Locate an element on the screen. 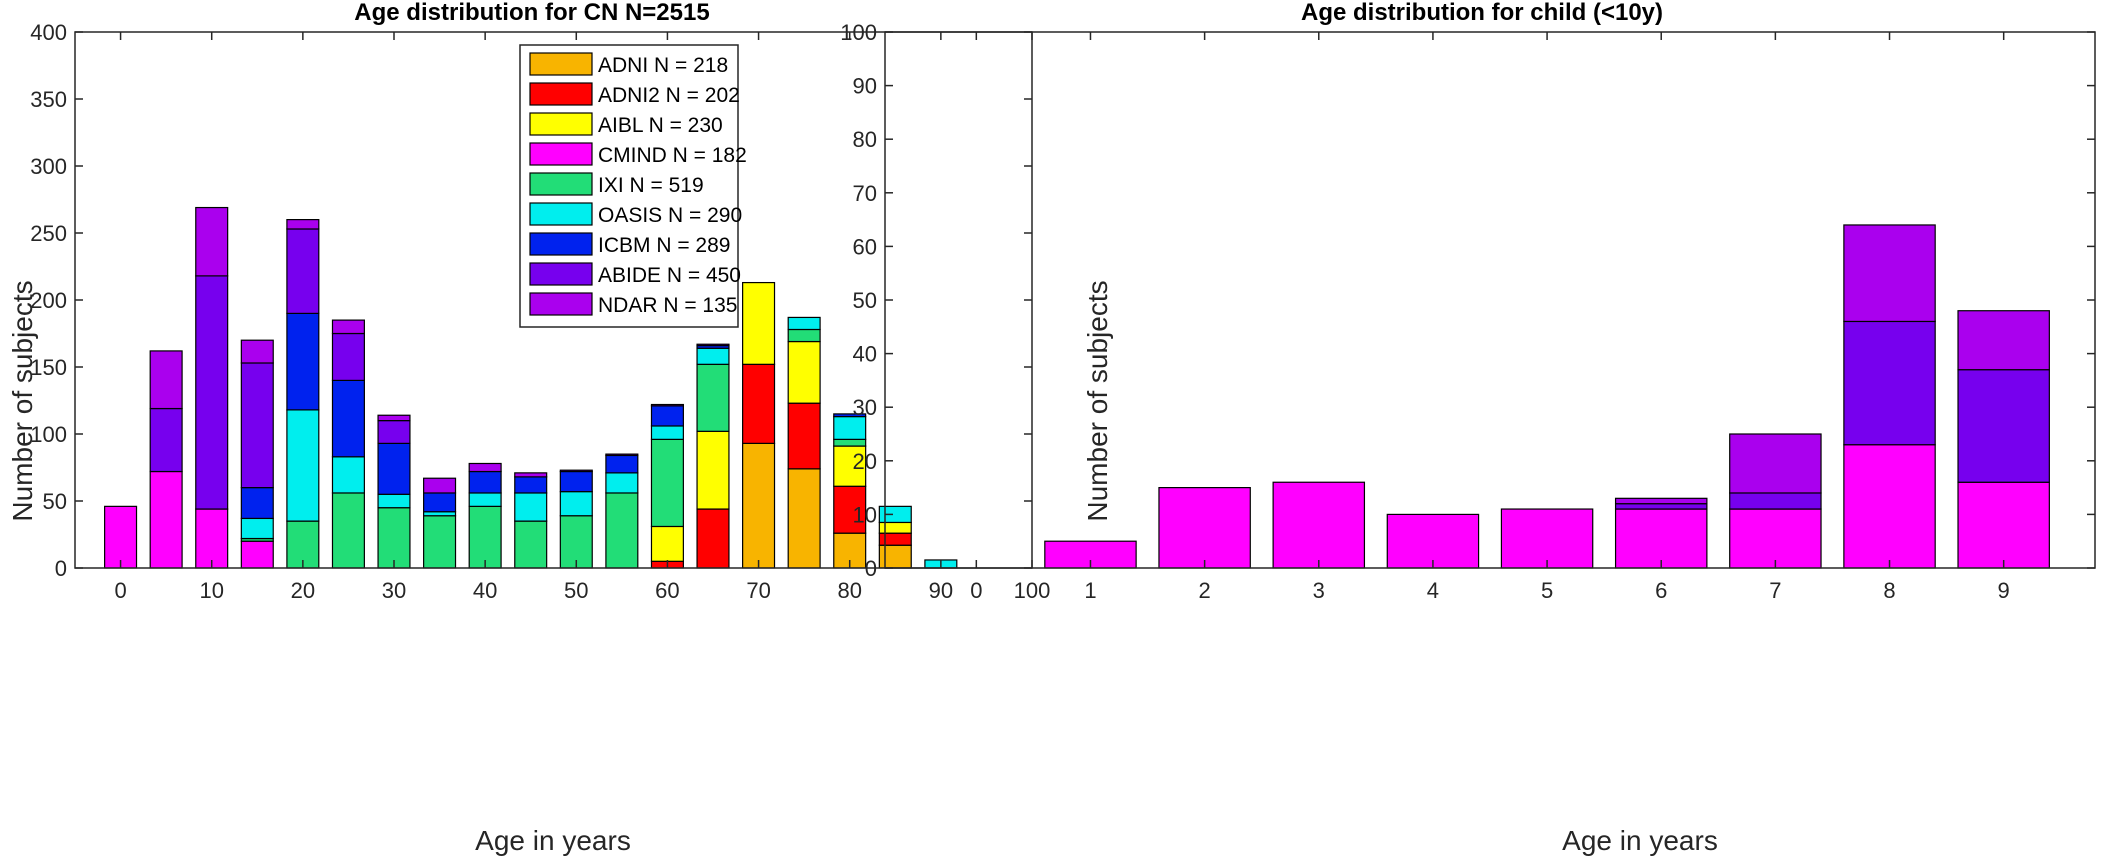 The width and height of the screenshot is (2128, 866). x-tick-label: 30 is located at coordinates (394, 590).